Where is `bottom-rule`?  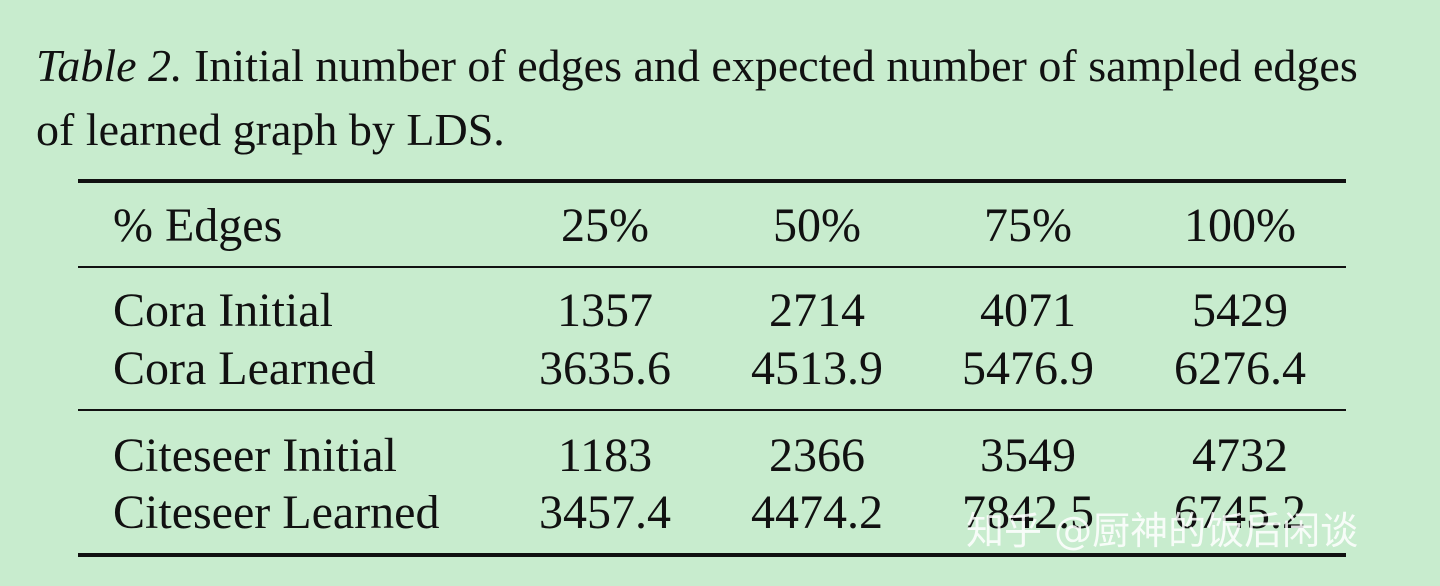 bottom-rule is located at coordinates (712, 555).